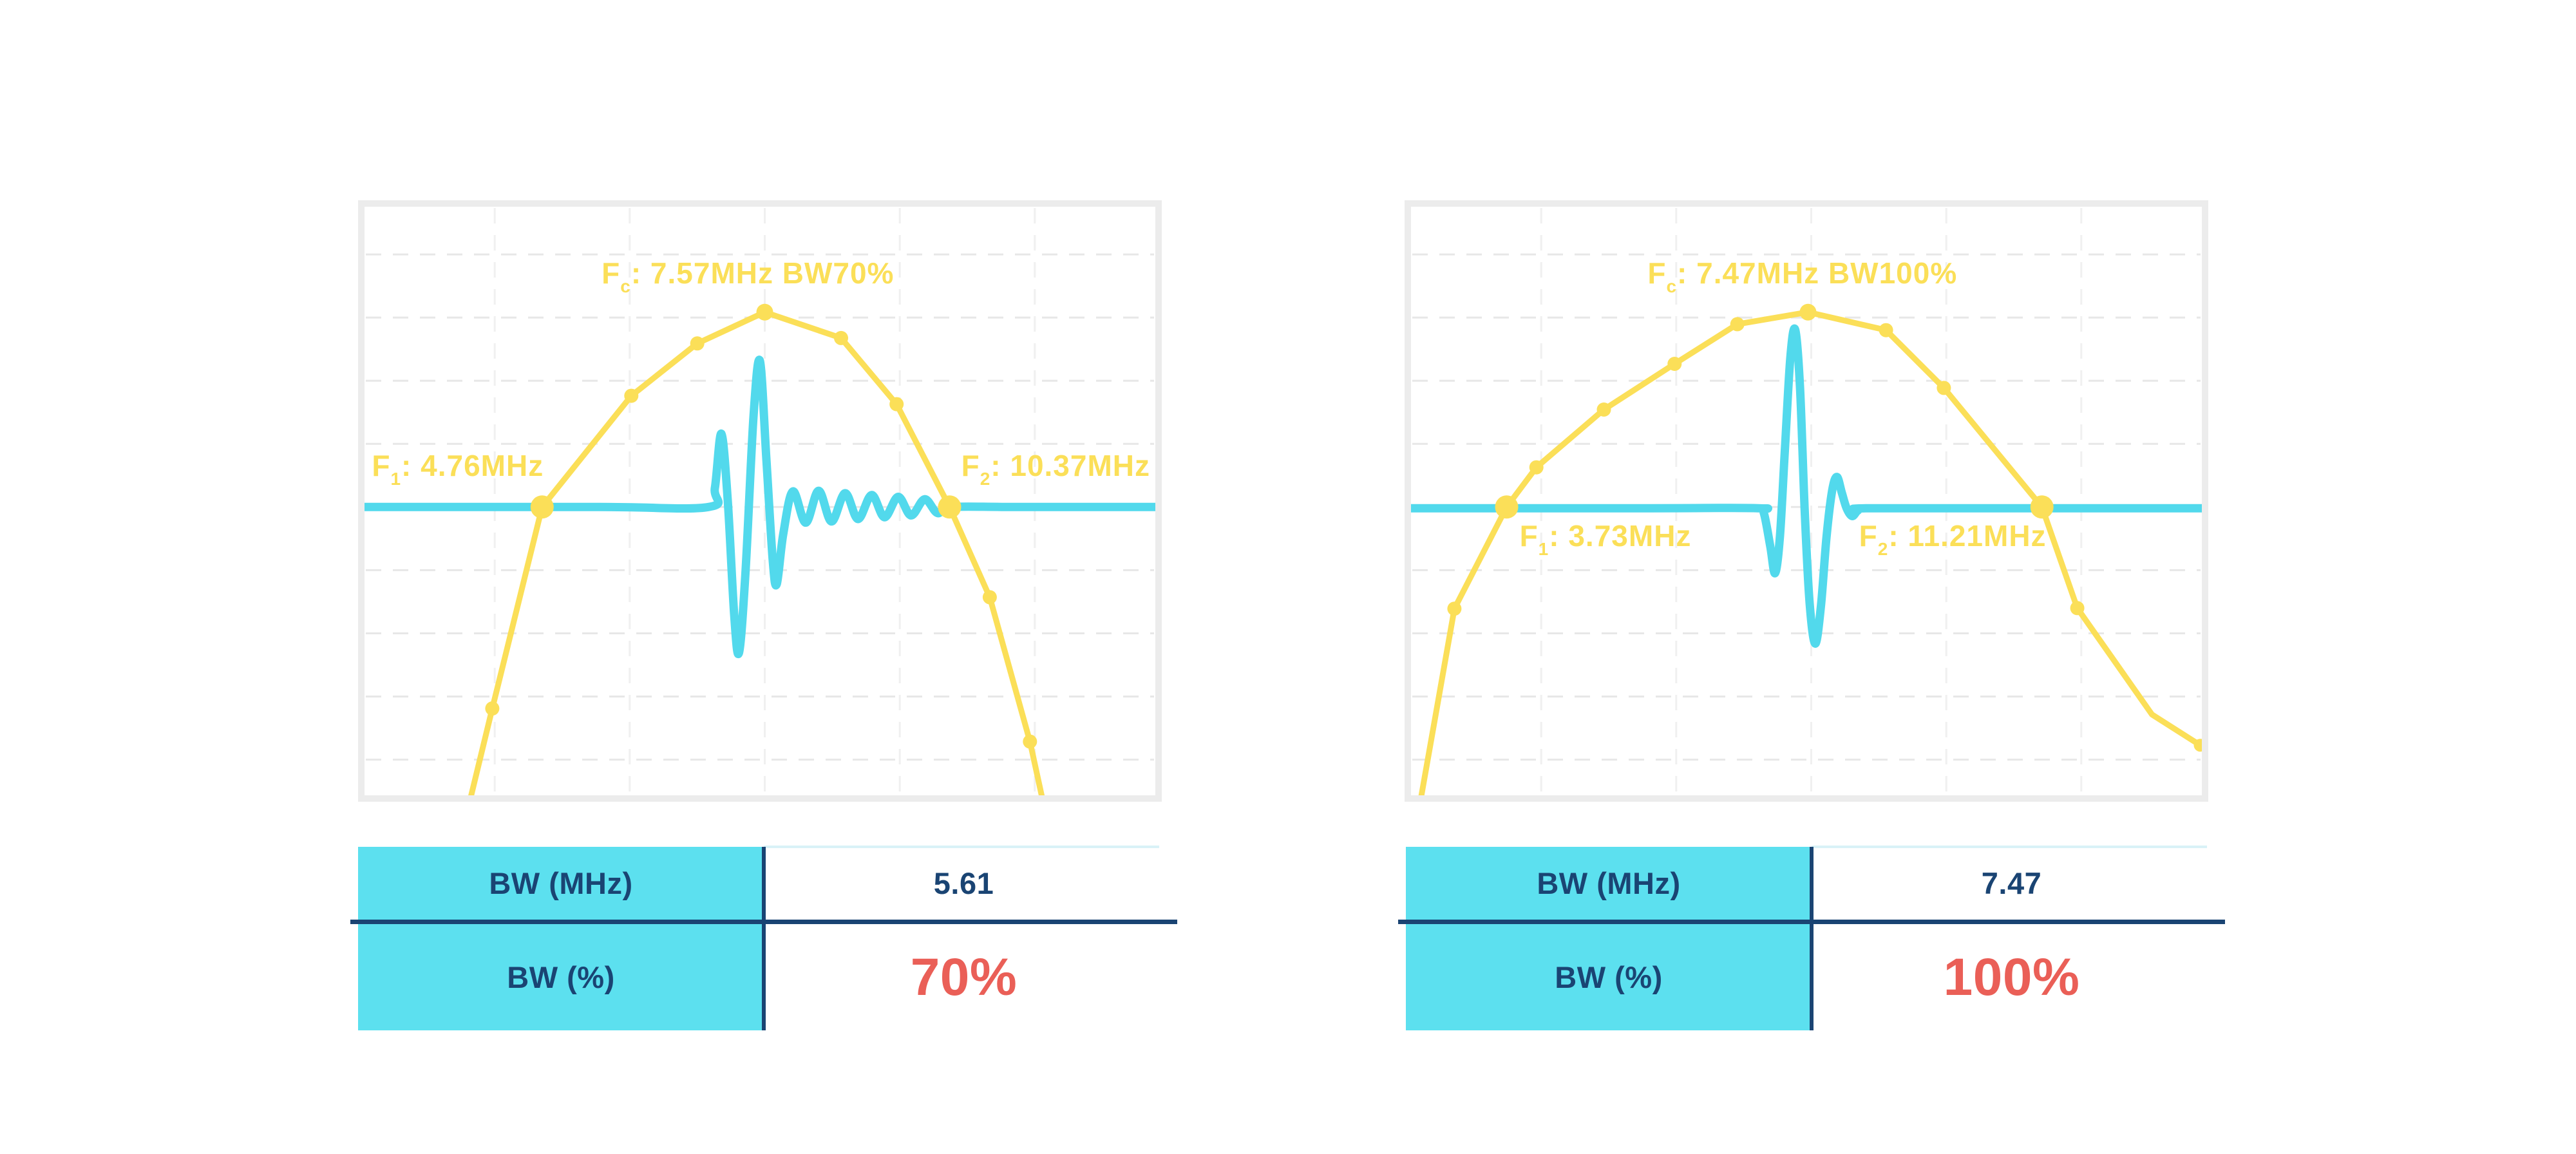  I want to click on f1-annotation: F1: 3.73MHz, so click(1606, 539).